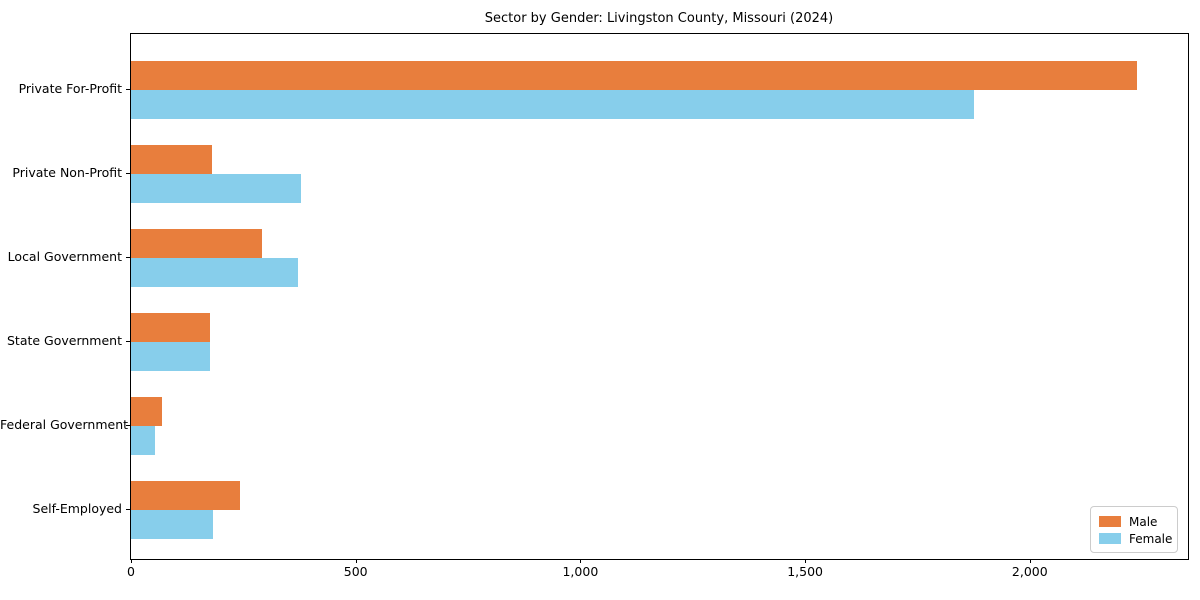 Image resolution: width=1200 pixels, height=600 pixels. Describe the element at coordinates (1030, 561) in the screenshot. I see `xtick-mark-2000` at that location.